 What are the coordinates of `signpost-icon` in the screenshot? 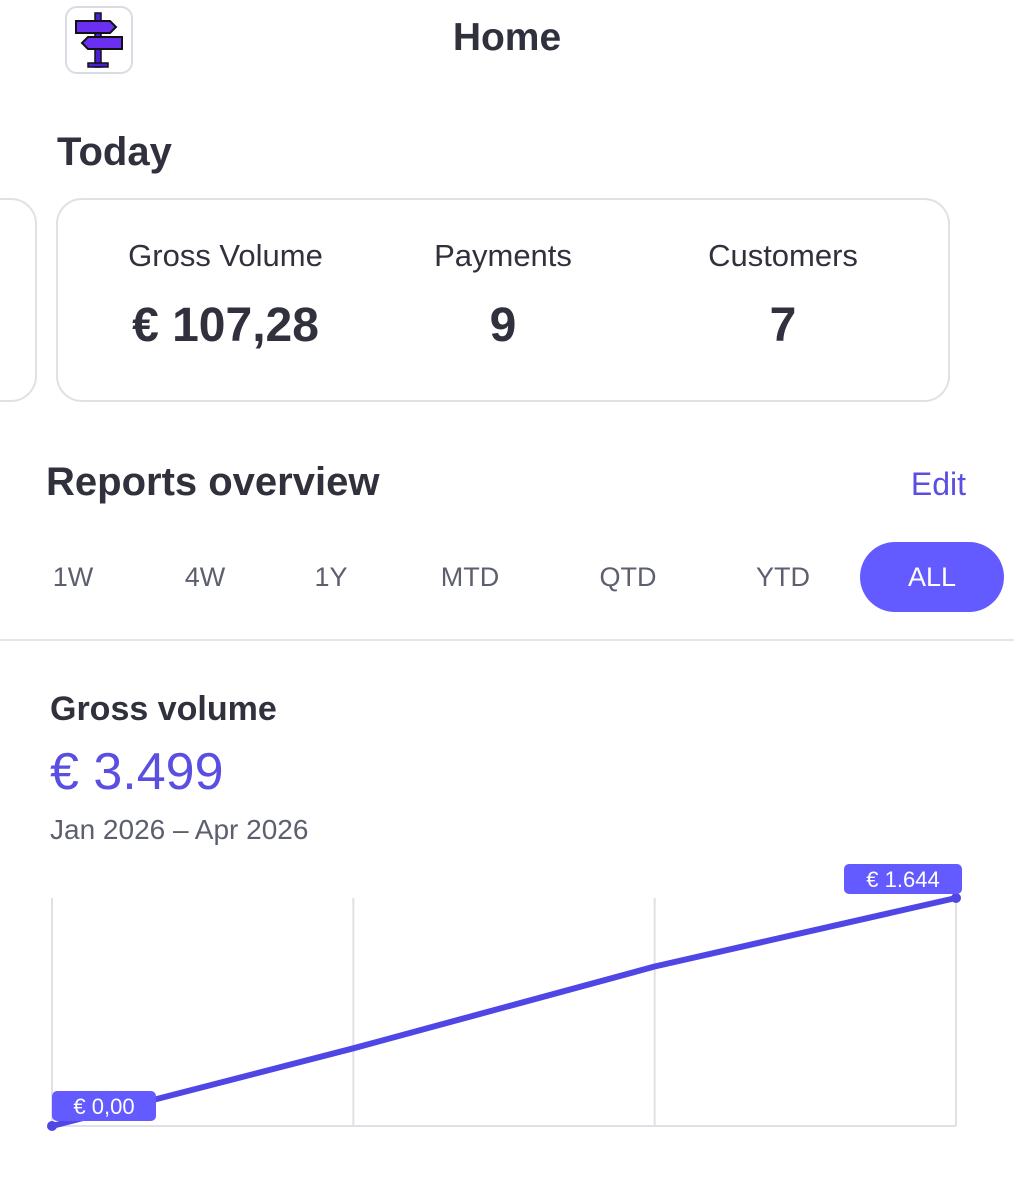 It's located at (99, 40).